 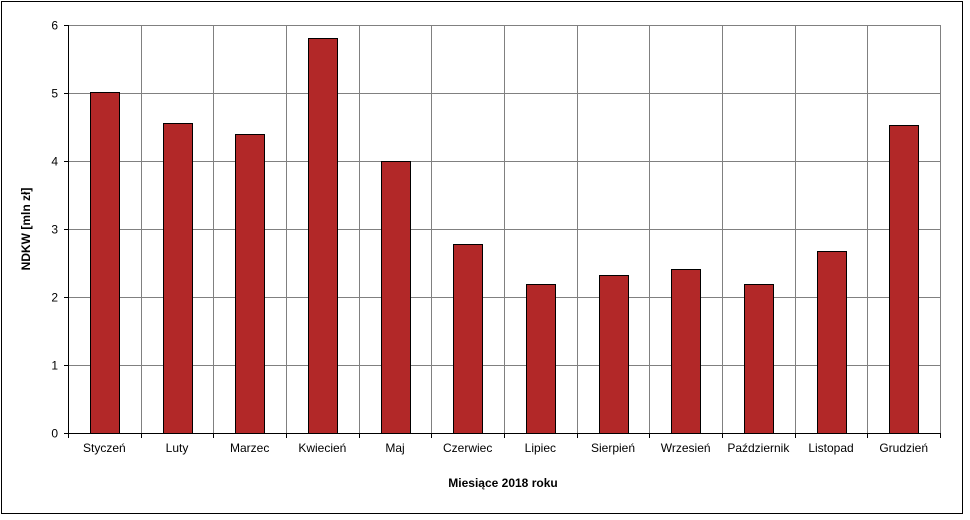 What do you see at coordinates (830, 448) in the screenshot?
I see `x-tick-label: Listopad` at bounding box center [830, 448].